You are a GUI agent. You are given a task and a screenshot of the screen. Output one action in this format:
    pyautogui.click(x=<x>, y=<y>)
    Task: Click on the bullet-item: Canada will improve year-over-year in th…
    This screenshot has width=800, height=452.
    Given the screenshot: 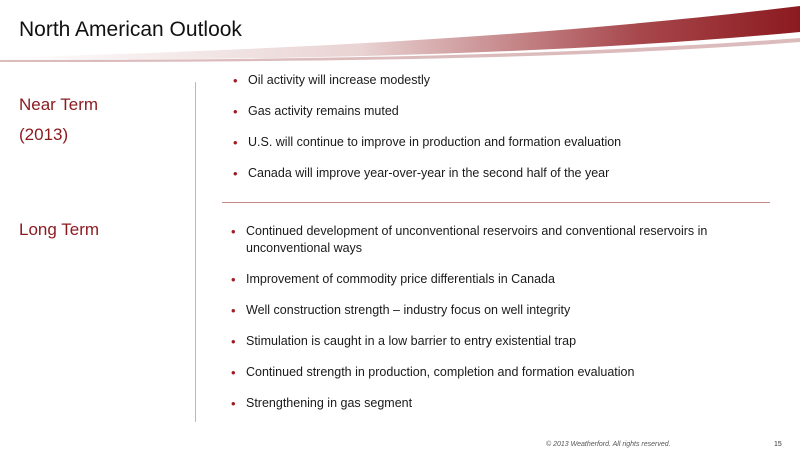 What is the action you would take?
    pyautogui.click(x=498, y=173)
    